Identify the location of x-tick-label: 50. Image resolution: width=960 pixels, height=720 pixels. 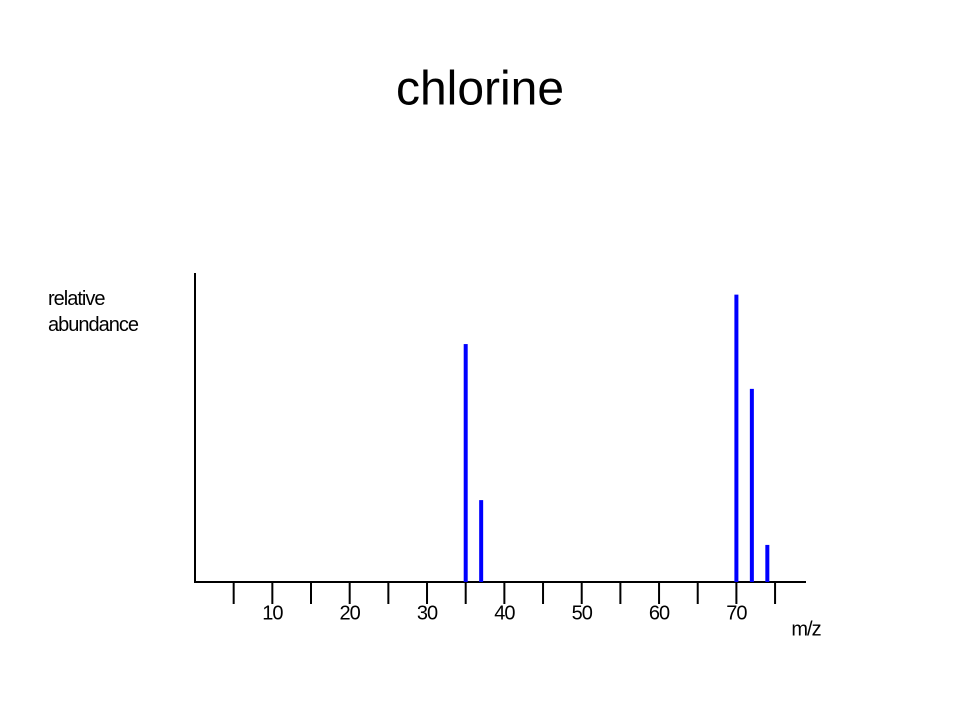
(582, 613).